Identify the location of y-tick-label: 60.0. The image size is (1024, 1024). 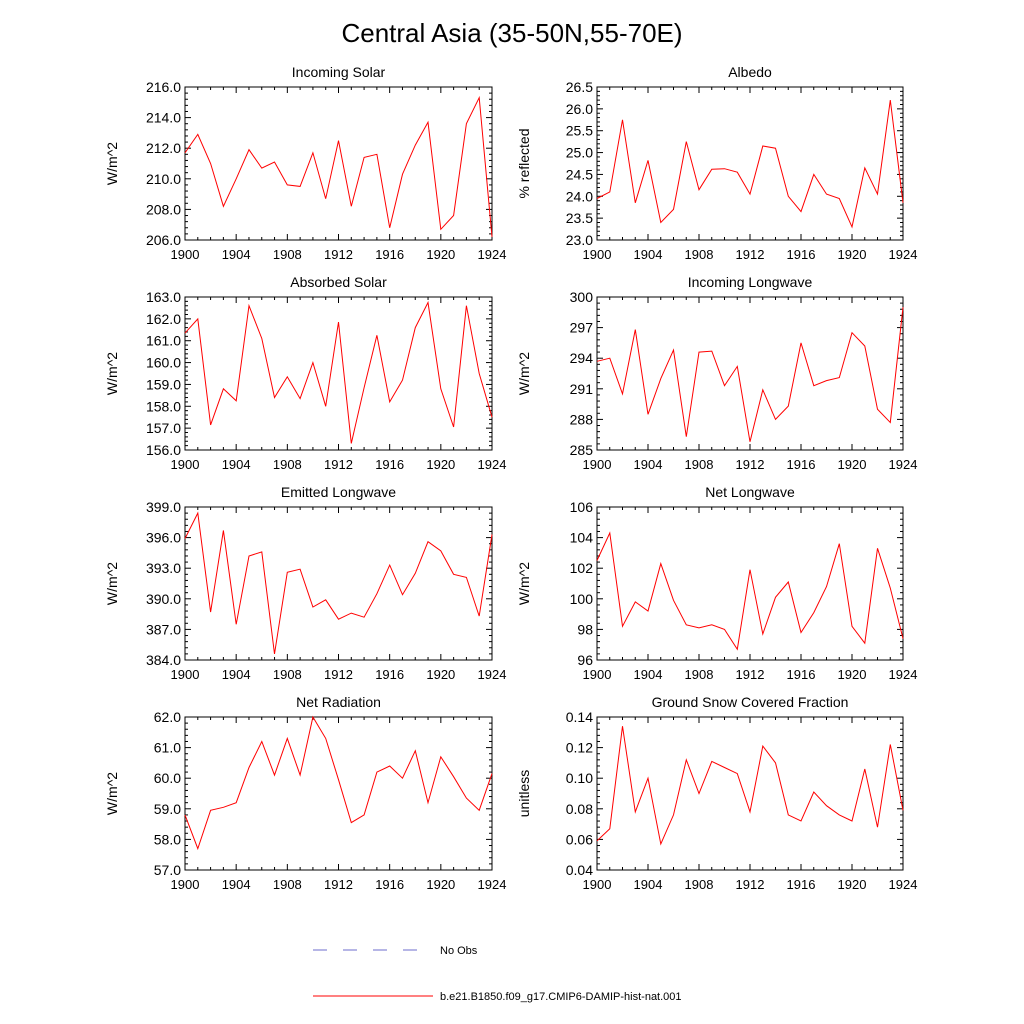
(167, 778).